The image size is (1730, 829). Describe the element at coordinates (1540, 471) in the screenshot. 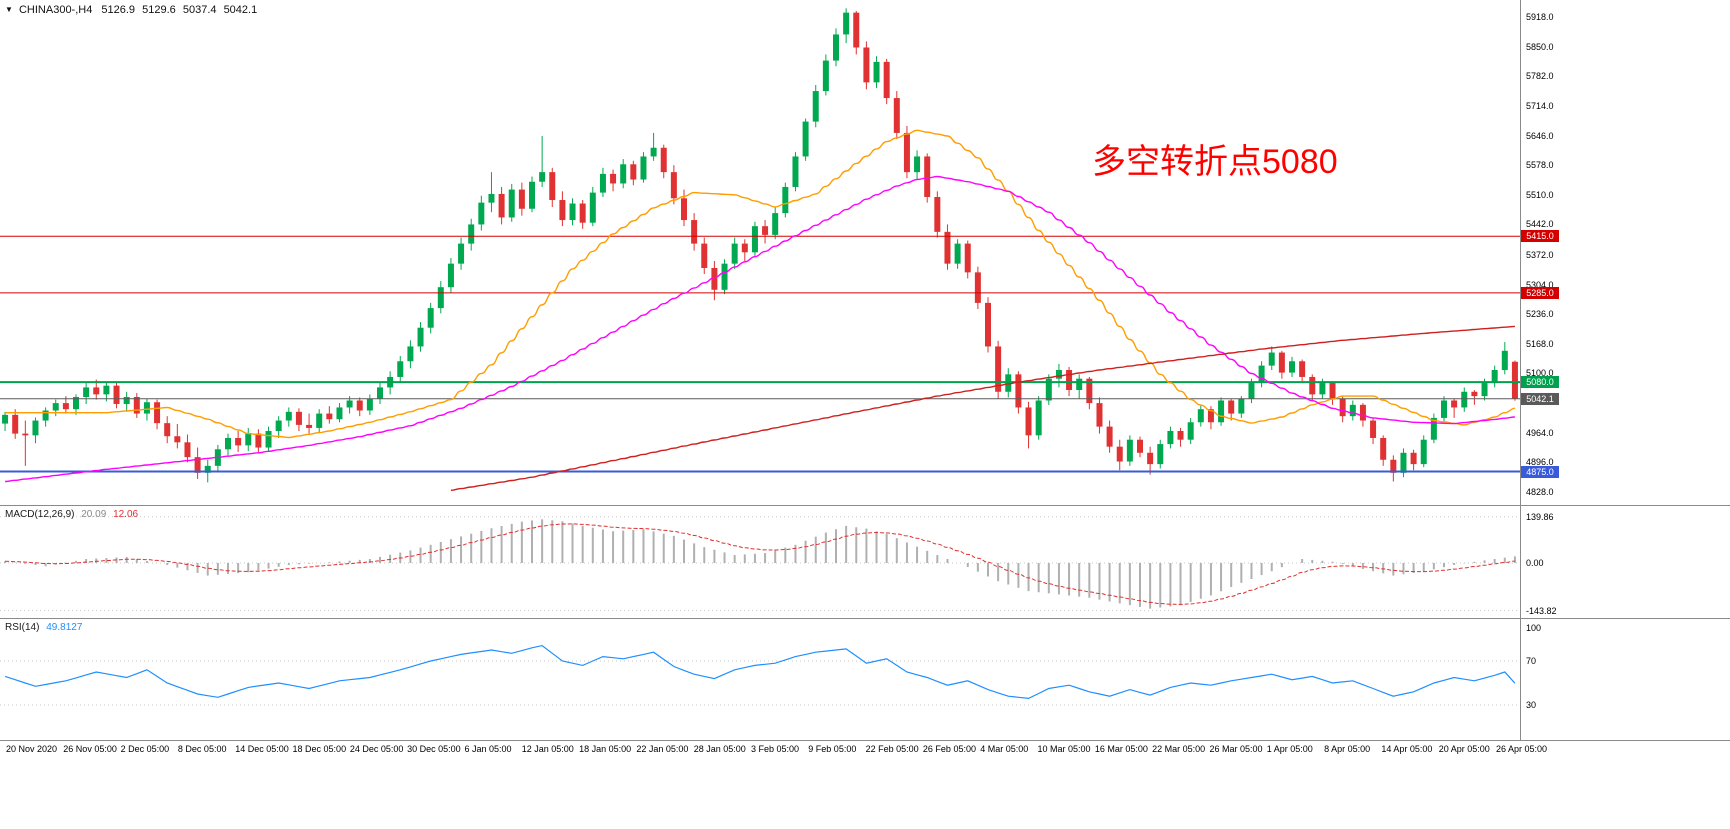

I see `price-level-badge: 4875.0` at that location.